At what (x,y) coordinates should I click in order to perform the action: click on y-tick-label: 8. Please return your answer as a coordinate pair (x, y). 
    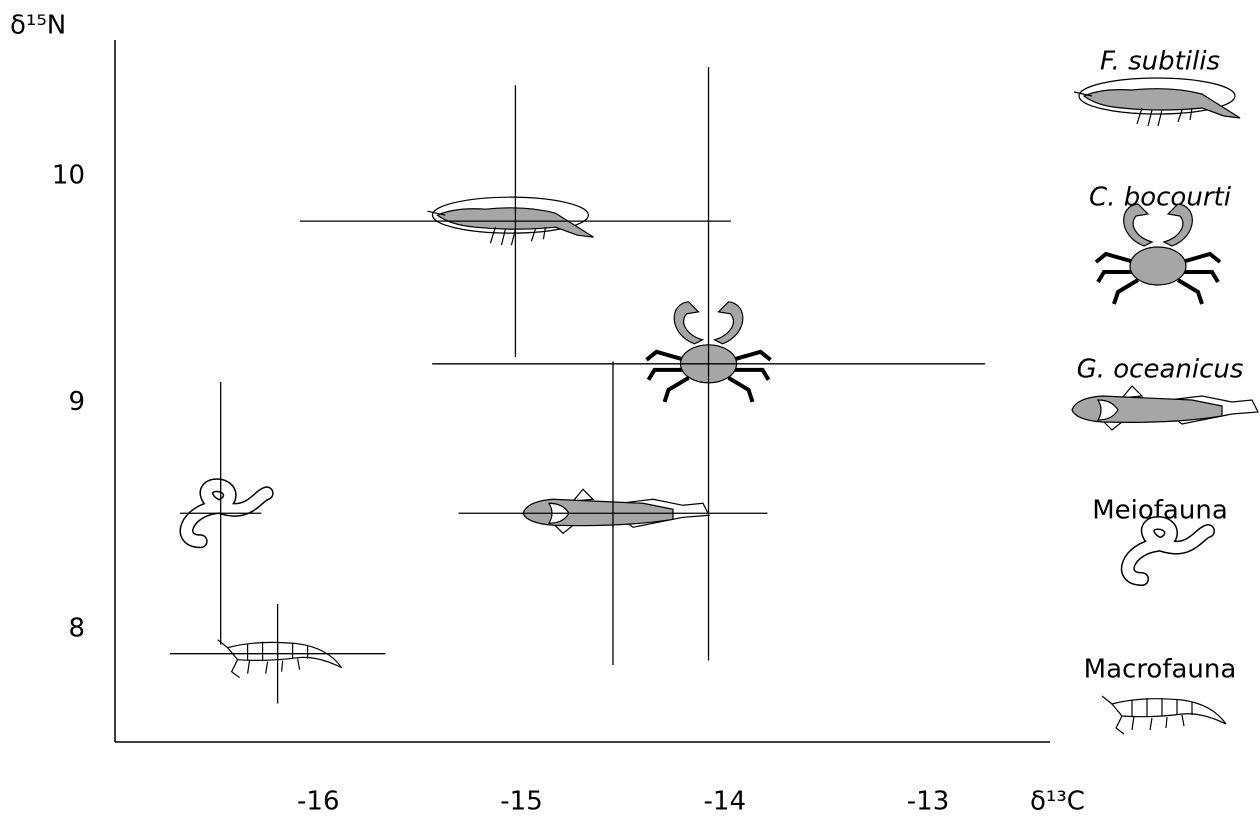
    Looking at the image, I should click on (76, 628).